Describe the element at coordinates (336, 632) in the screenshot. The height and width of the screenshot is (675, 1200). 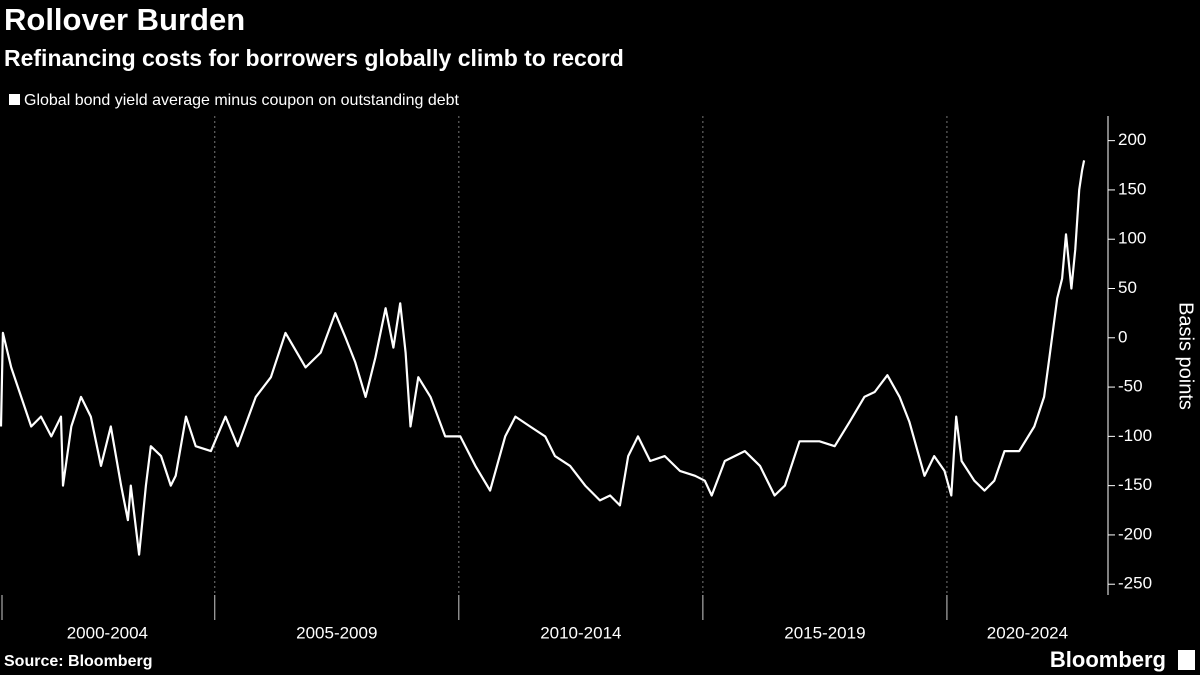
I see `x-band-label: 2005-2009` at that location.